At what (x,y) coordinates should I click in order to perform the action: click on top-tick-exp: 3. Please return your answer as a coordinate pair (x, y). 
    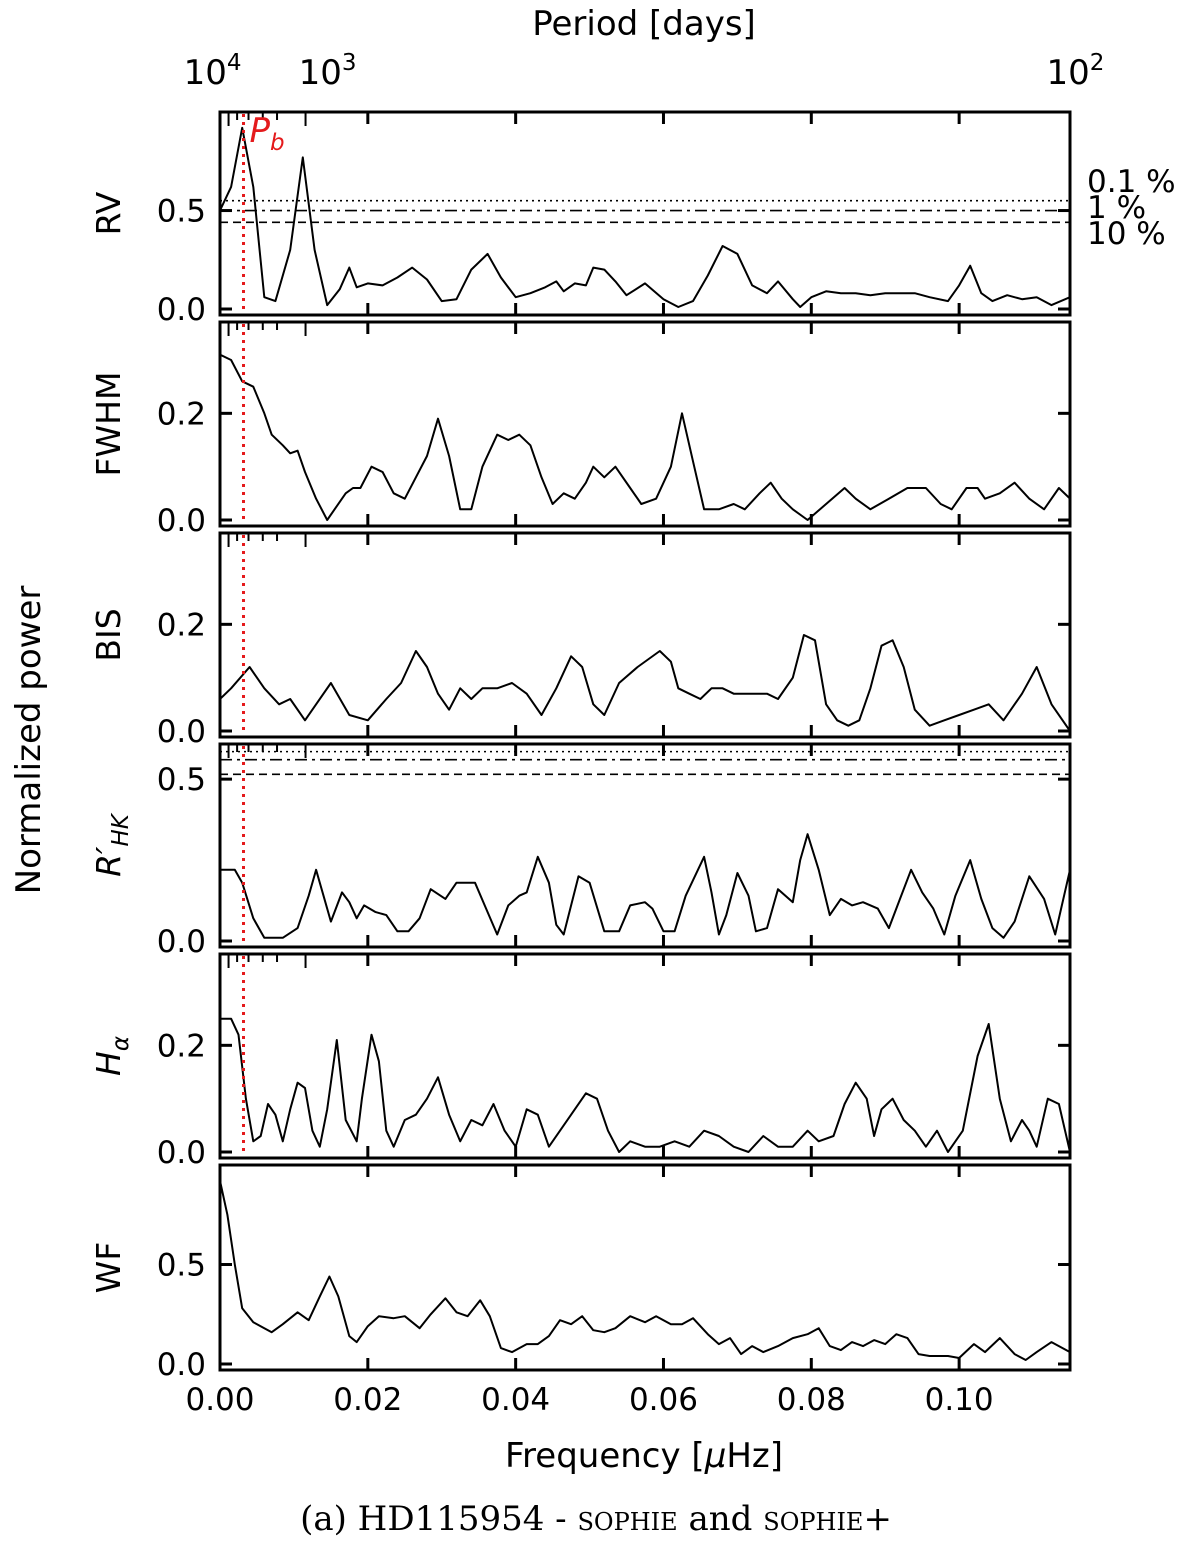
    Looking at the image, I should click on (349, 63).